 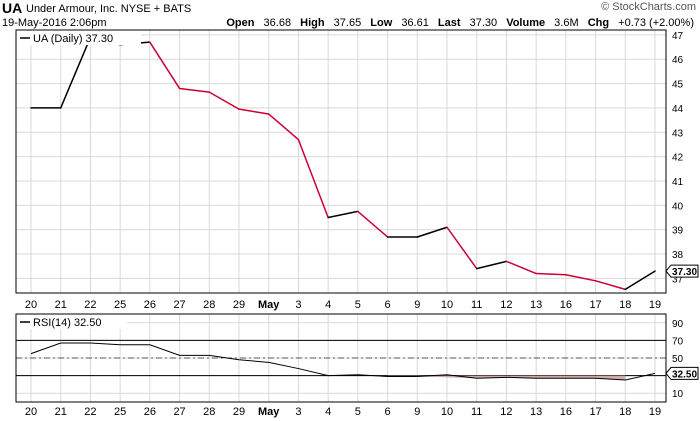 What do you see at coordinates (506, 412) in the screenshot?
I see `rsi-x-tick-label: 12` at bounding box center [506, 412].